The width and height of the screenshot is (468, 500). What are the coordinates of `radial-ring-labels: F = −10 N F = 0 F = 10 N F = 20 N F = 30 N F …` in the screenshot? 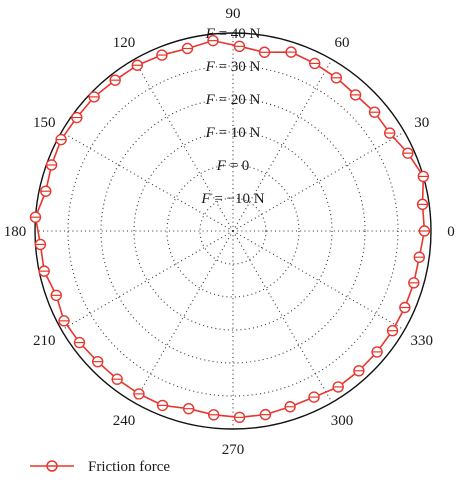 It's located at (232, 116).